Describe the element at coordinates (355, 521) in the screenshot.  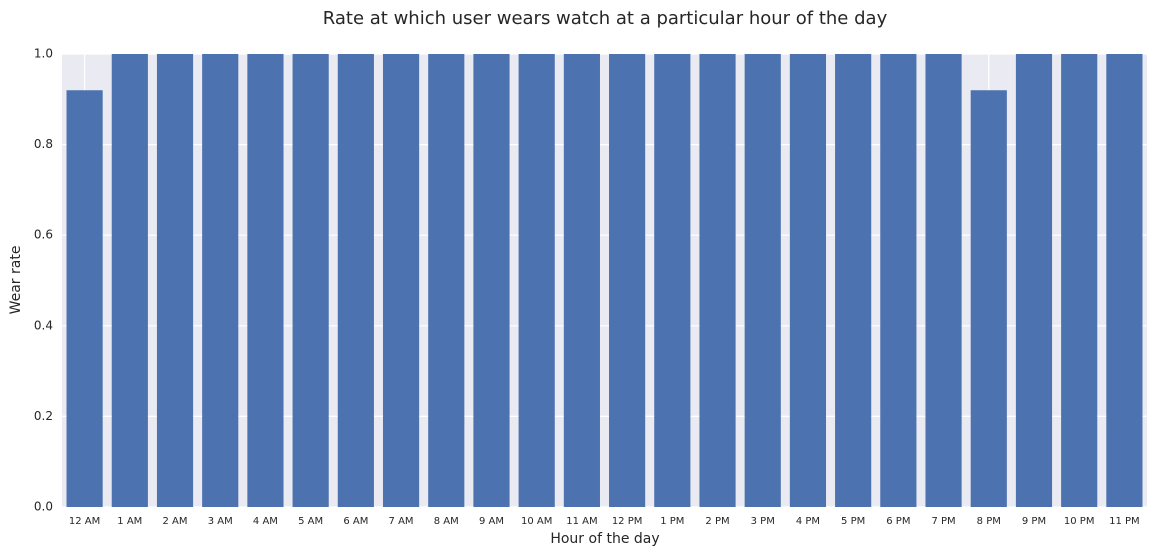
I see `x-tick-label: 6 AM` at that location.